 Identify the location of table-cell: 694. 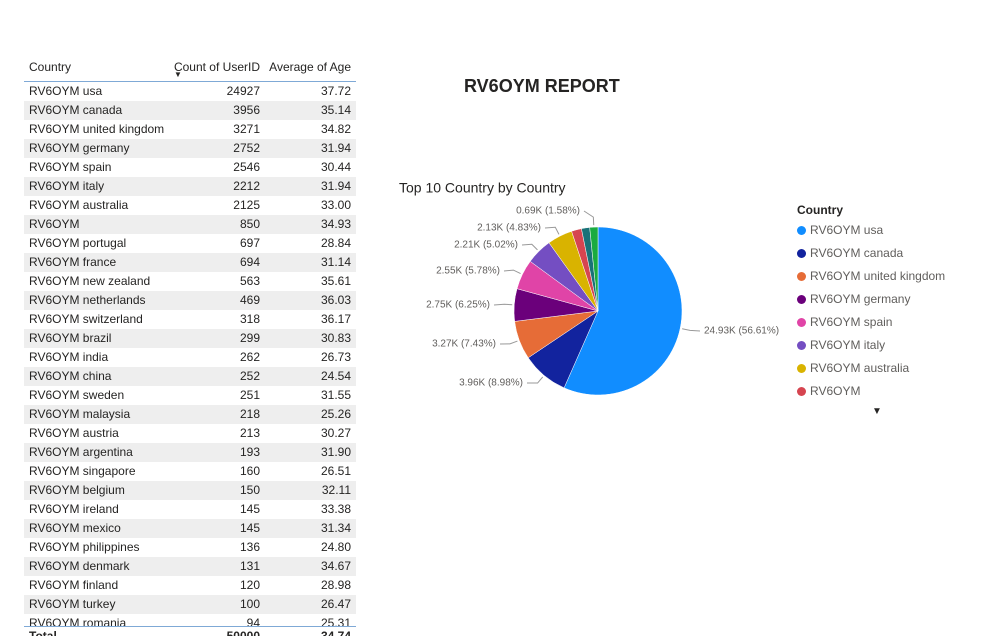
(249, 262).